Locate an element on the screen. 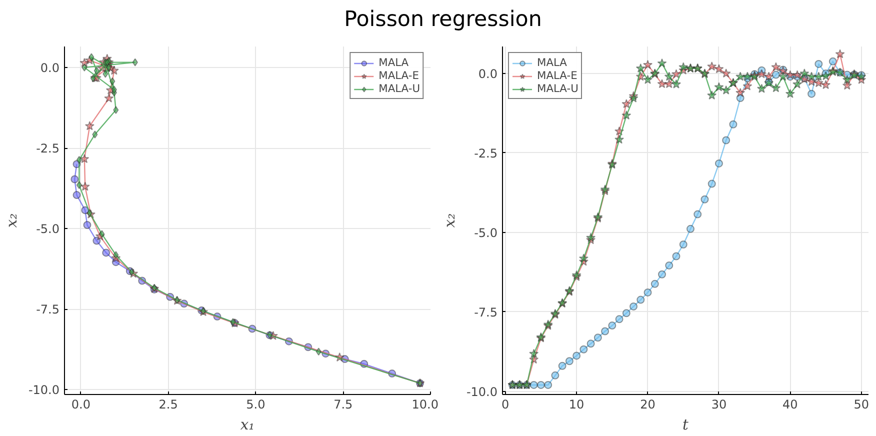  x-tick-label: 0.0 is located at coordinates (80, 405).